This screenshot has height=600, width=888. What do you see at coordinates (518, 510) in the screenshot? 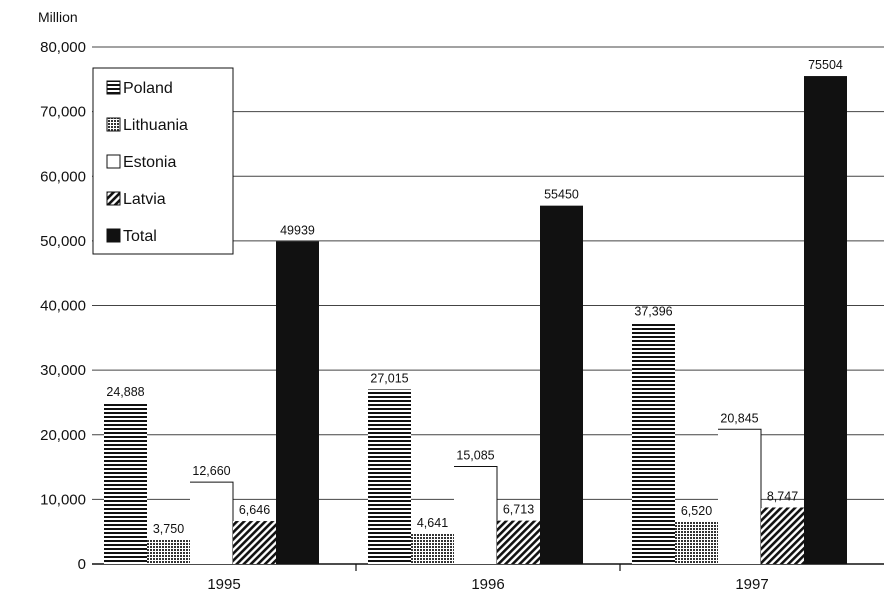
I see `data-label-latvia-1996: 6,713` at bounding box center [518, 510].